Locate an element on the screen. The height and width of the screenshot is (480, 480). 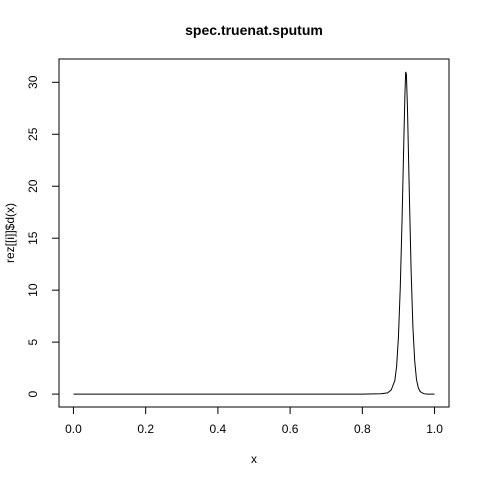
y-axis-label: rez[[i]]$d(x) is located at coordinates (10, 233).